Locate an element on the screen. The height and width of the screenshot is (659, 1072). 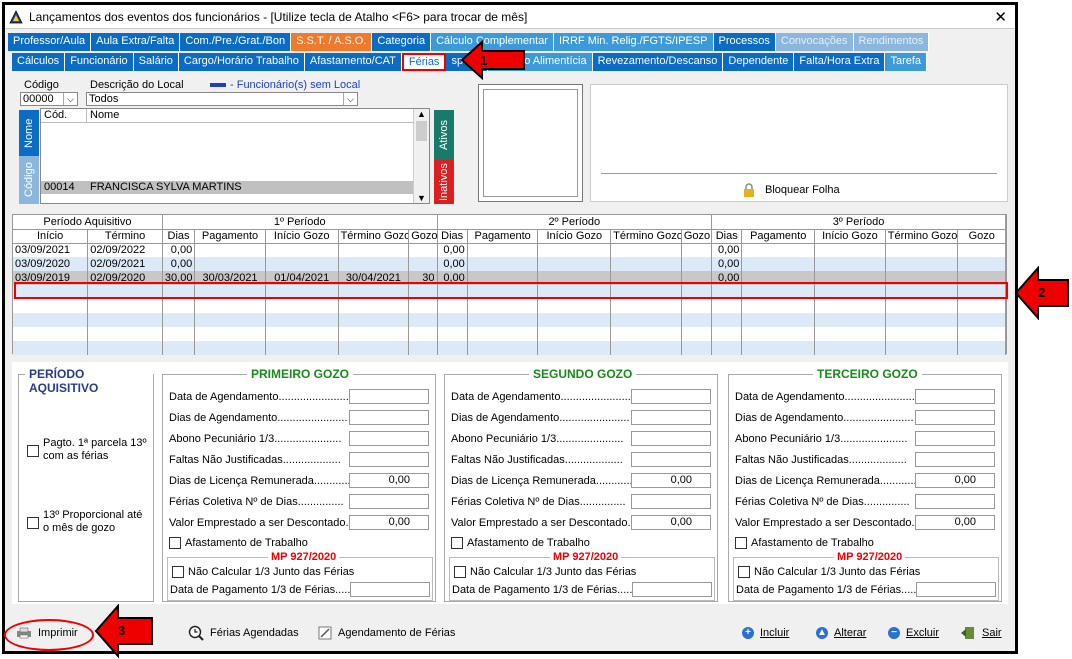
imprimir-button: Imprimir is located at coordinates (47, 633).